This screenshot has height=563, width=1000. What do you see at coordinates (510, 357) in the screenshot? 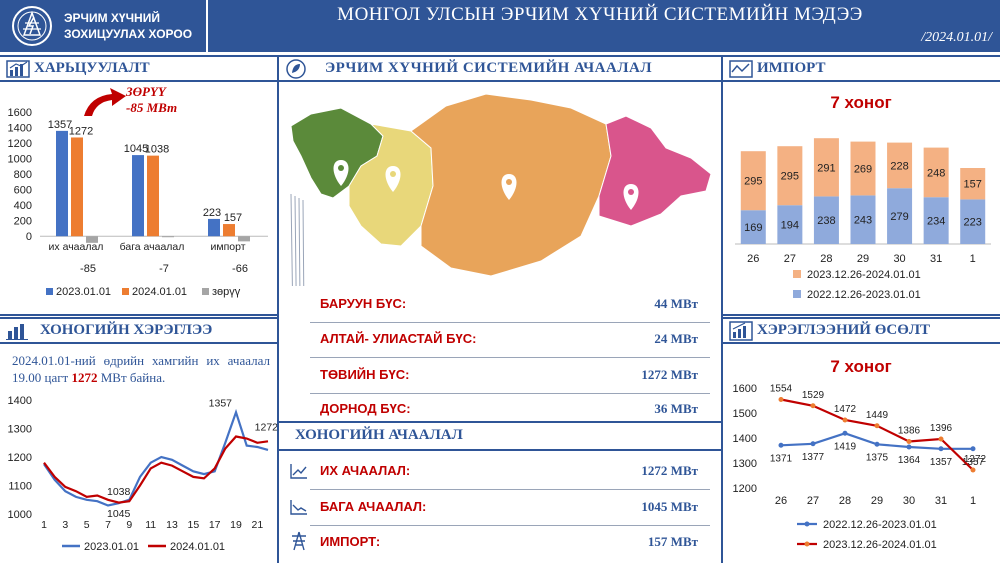
I see `region-separator` at bounding box center [510, 357].